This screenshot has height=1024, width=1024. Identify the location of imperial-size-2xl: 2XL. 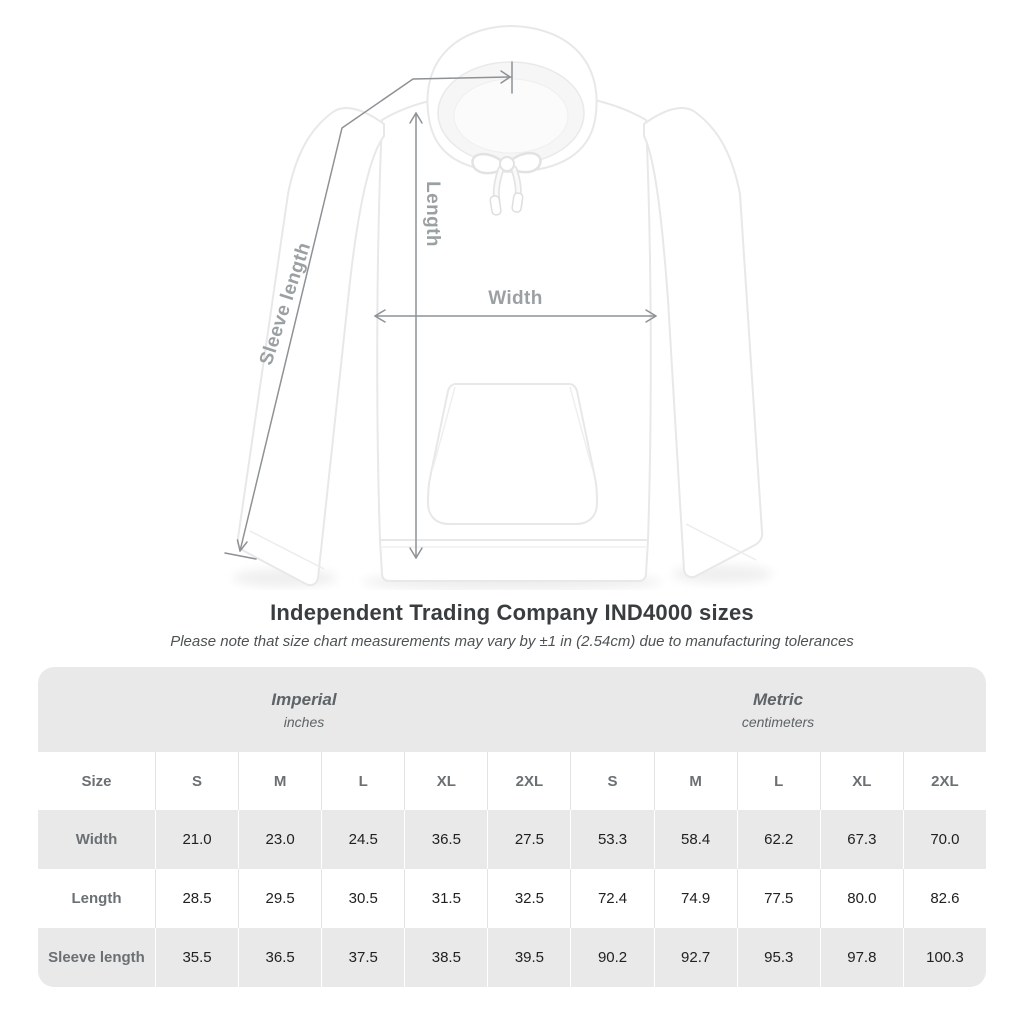
(528, 781).